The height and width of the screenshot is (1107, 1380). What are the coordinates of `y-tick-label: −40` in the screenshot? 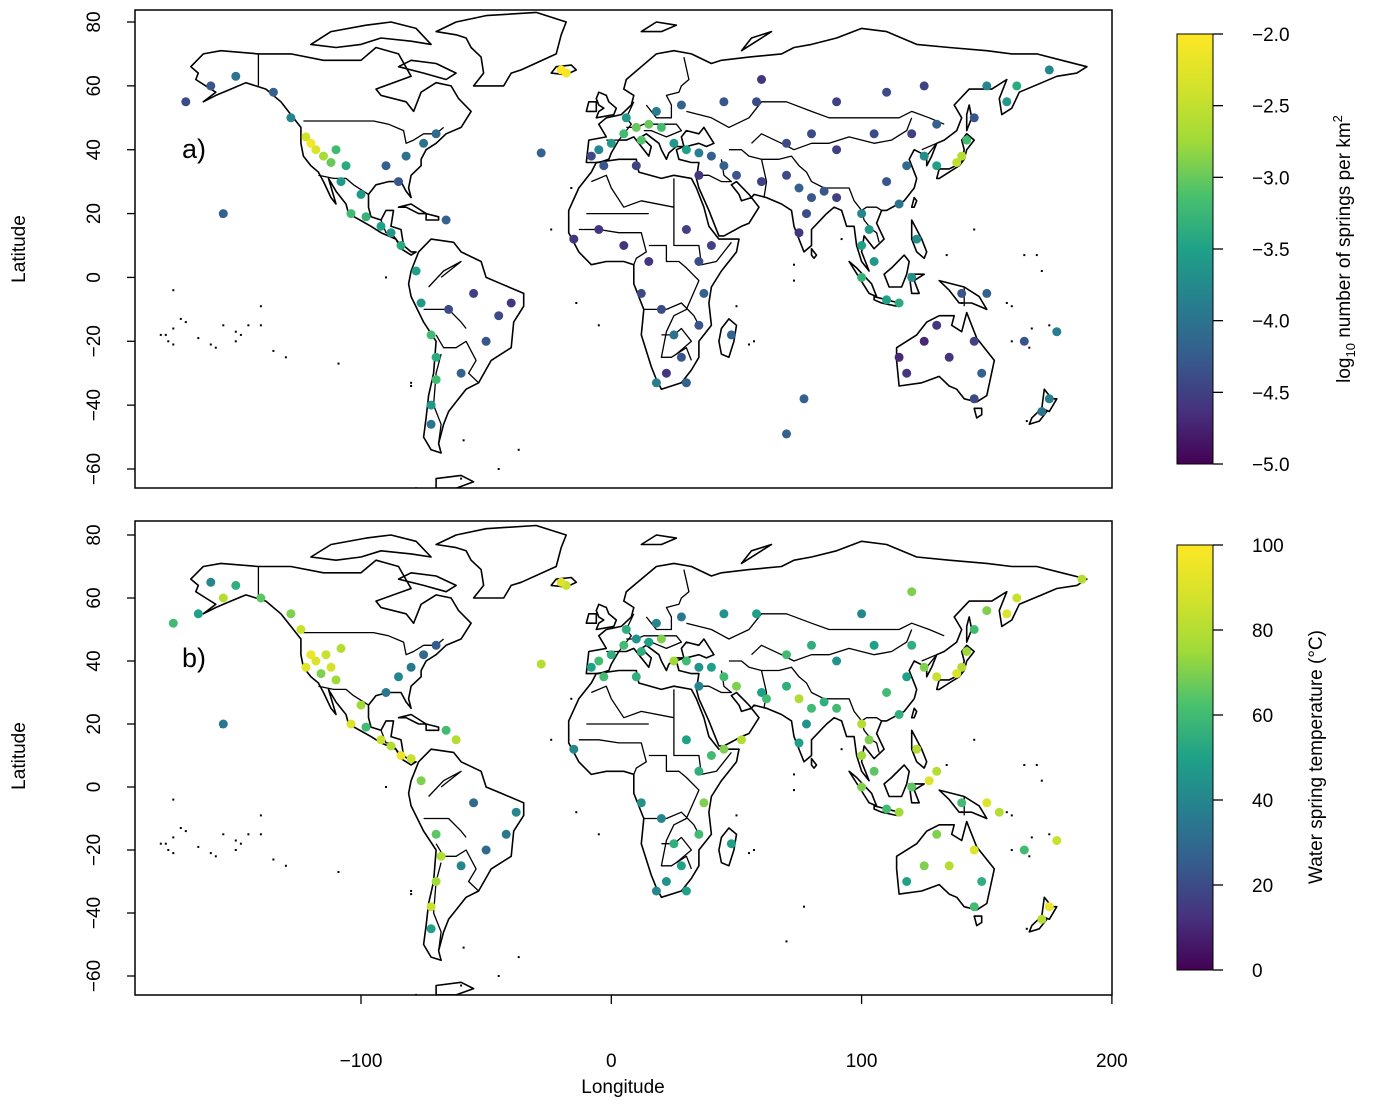 It's located at (94, 405).